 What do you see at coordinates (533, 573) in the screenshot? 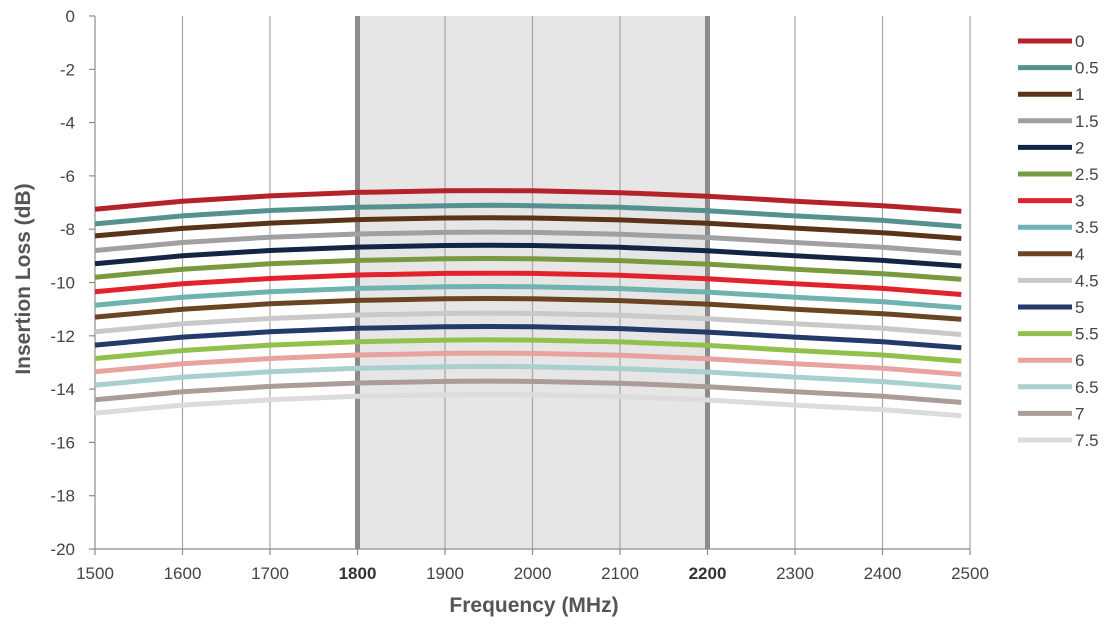
I see `x-tick-label: 2000` at bounding box center [533, 573].